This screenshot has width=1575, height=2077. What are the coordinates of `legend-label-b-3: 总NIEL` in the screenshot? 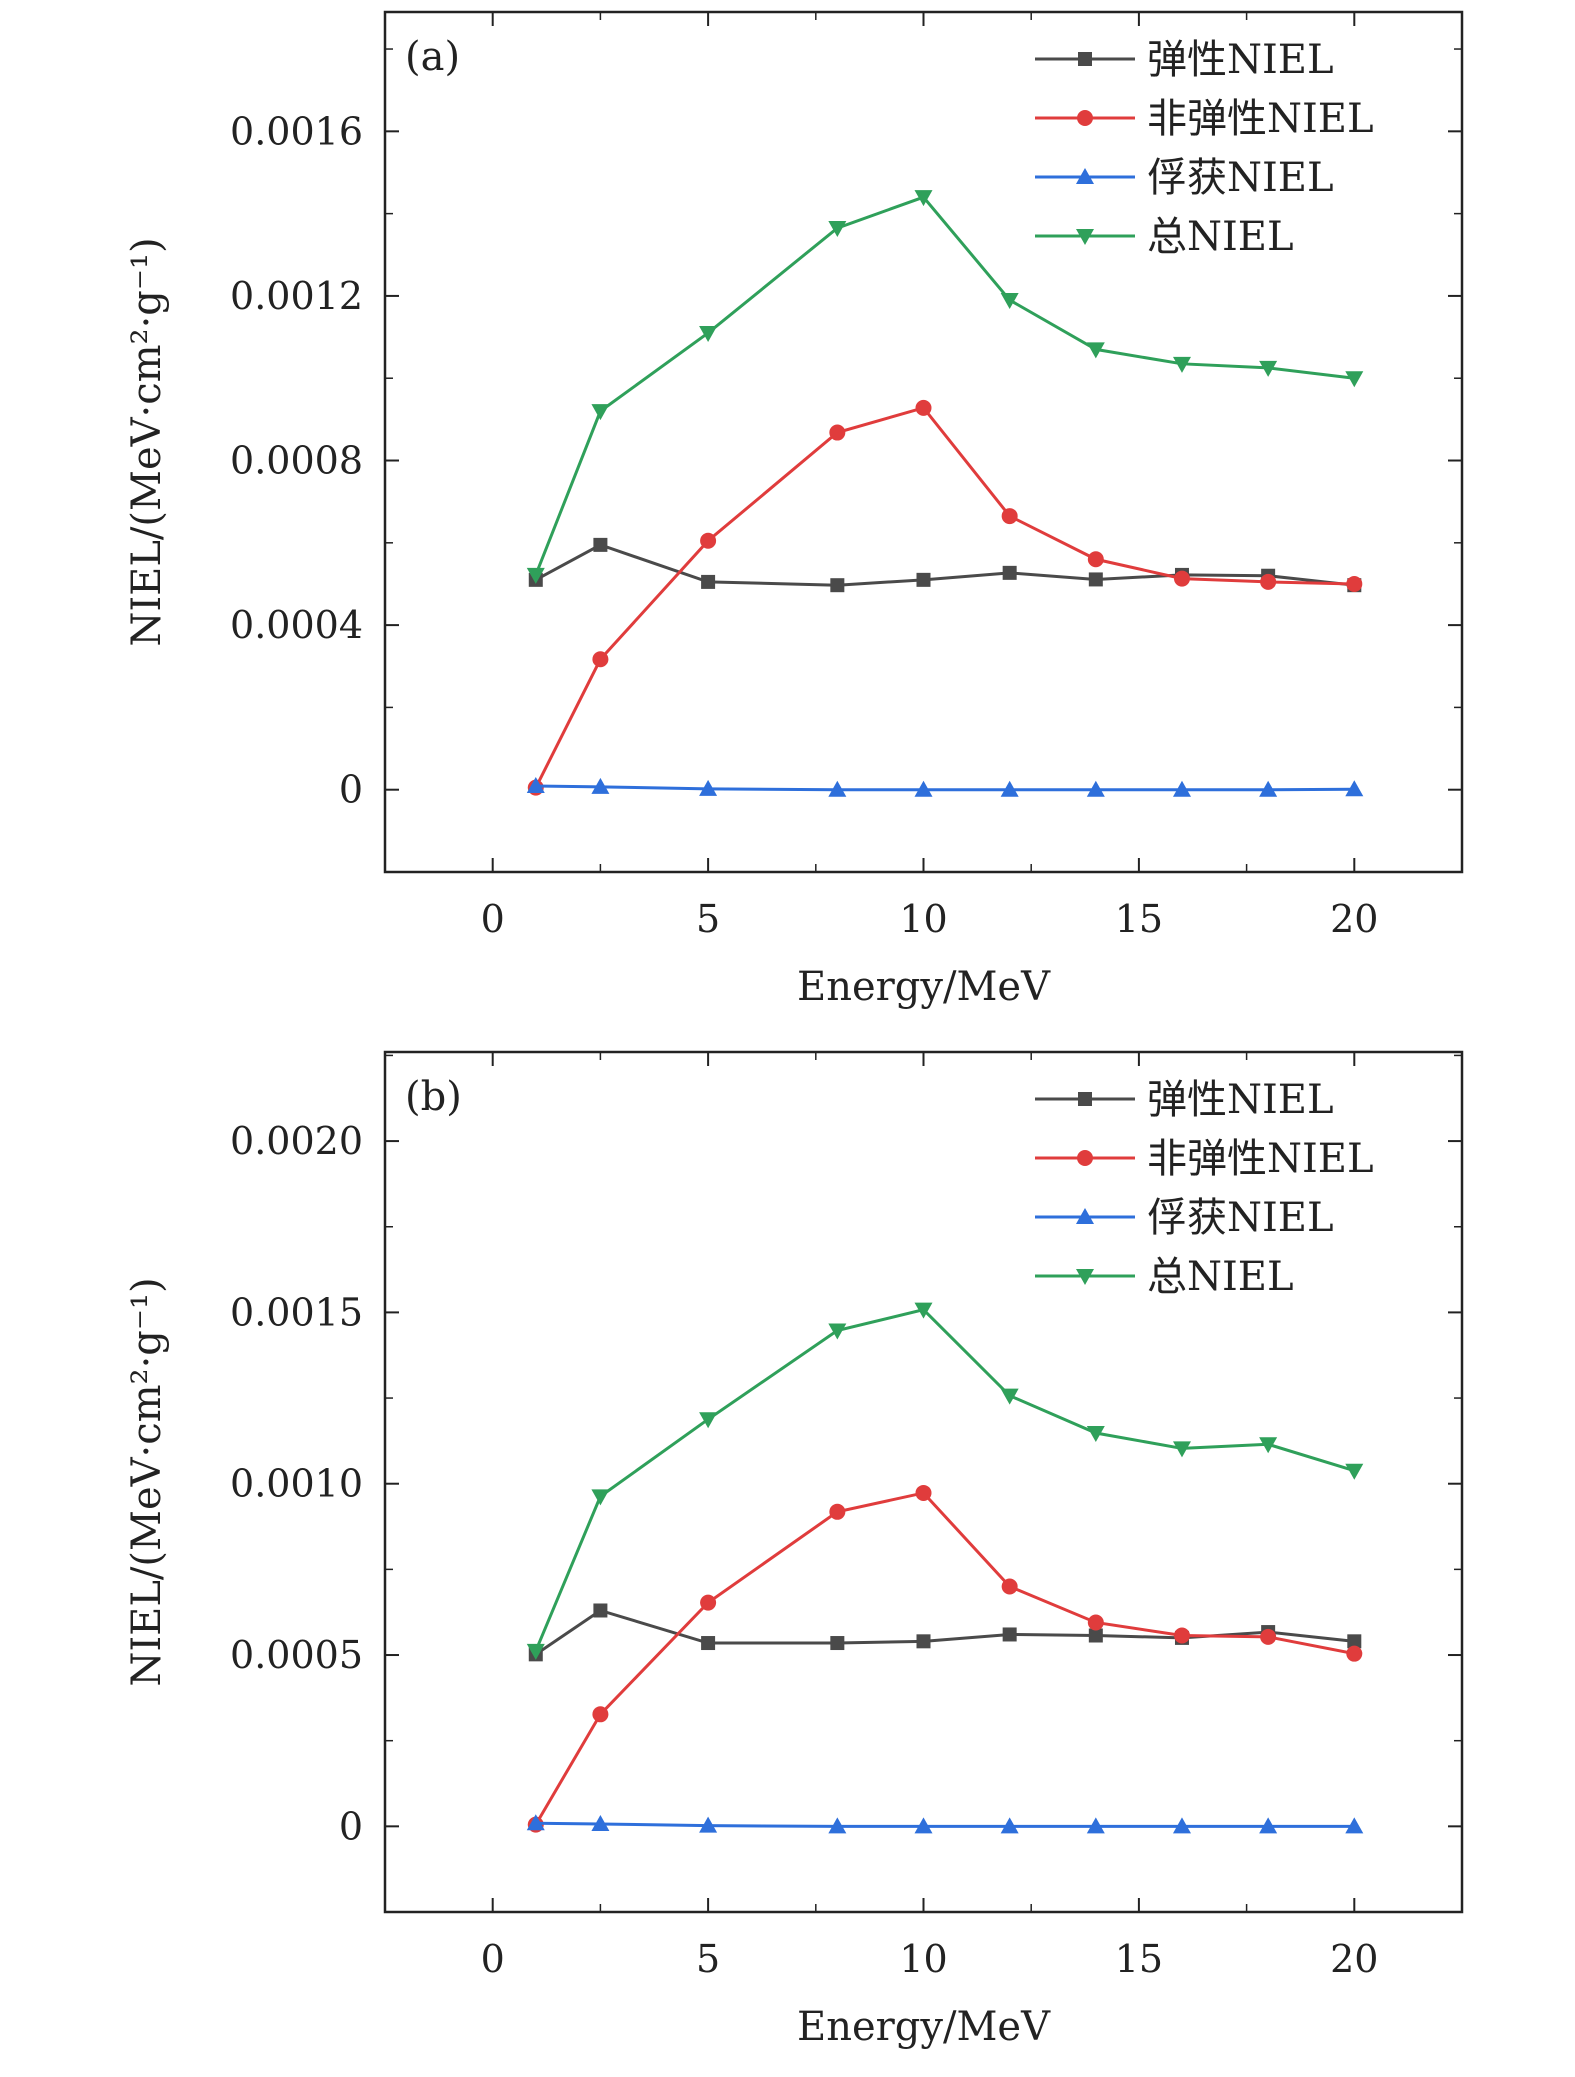 It's located at (1220, 1277).